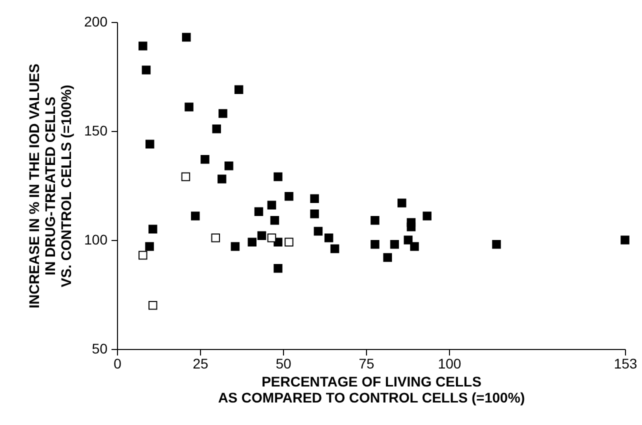 The width and height of the screenshot is (642, 425). I want to click on x-tick-label: 75, so click(366, 364).